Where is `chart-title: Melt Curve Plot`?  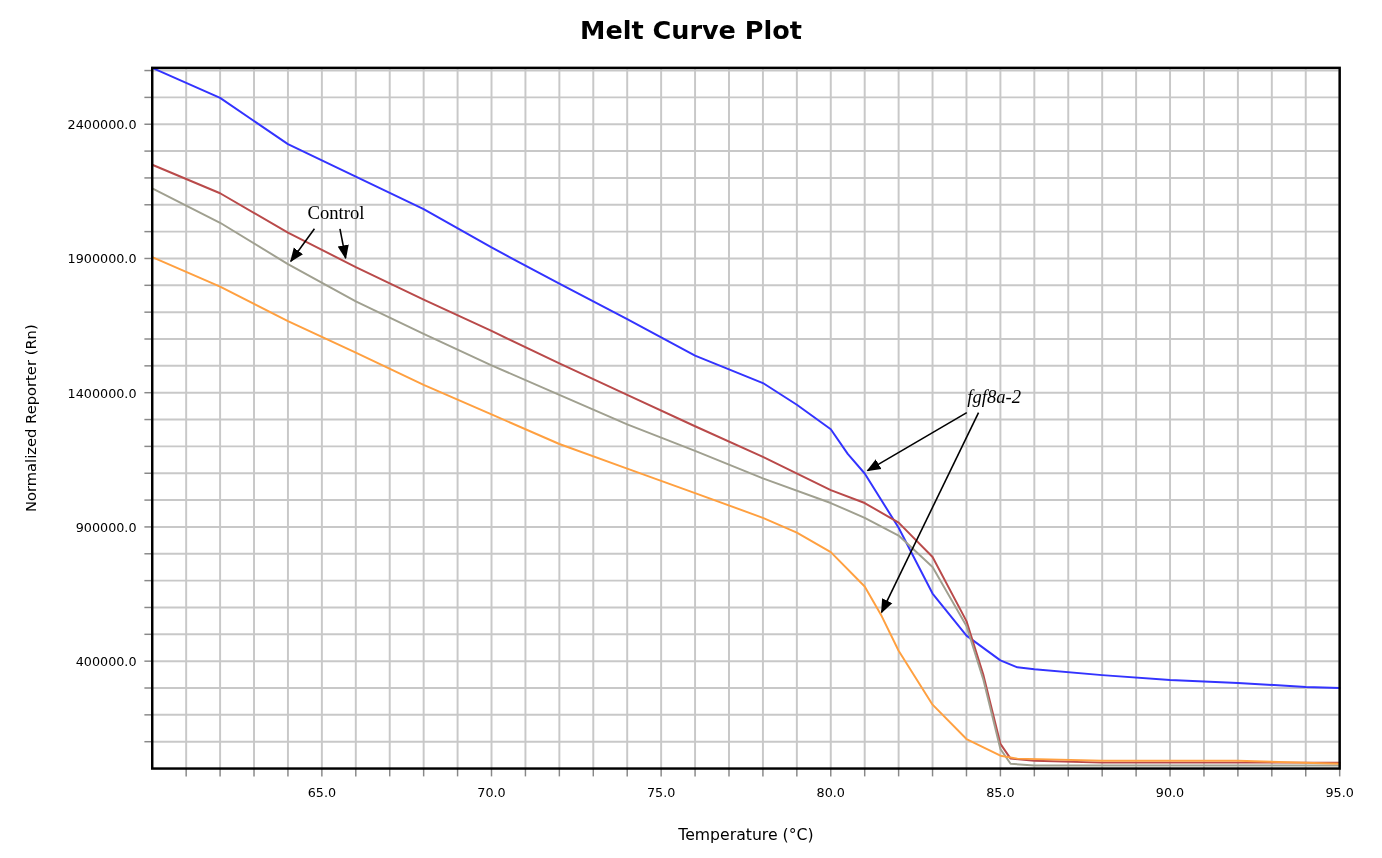 chart-title: Melt Curve Plot is located at coordinates (691, 30).